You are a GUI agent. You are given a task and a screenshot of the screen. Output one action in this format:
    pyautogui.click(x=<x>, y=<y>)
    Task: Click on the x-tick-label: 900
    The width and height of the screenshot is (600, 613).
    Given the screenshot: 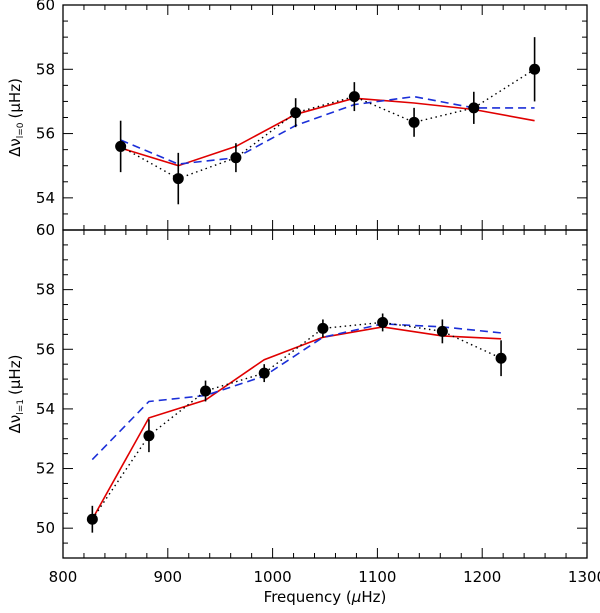 What is the action you would take?
    pyautogui.click(x=167, y=577)
    